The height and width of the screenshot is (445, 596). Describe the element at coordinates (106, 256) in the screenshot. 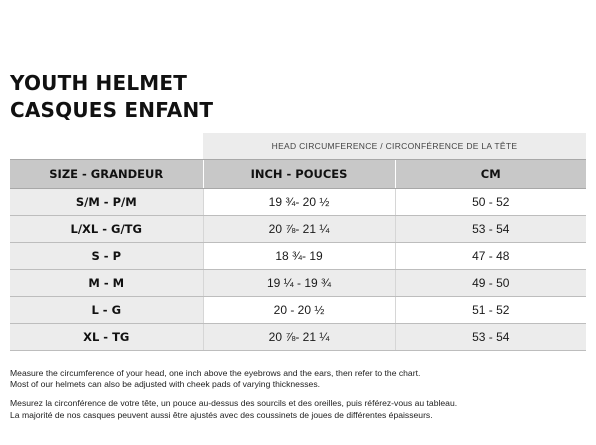

I see `size-cell: S - P` at that location.